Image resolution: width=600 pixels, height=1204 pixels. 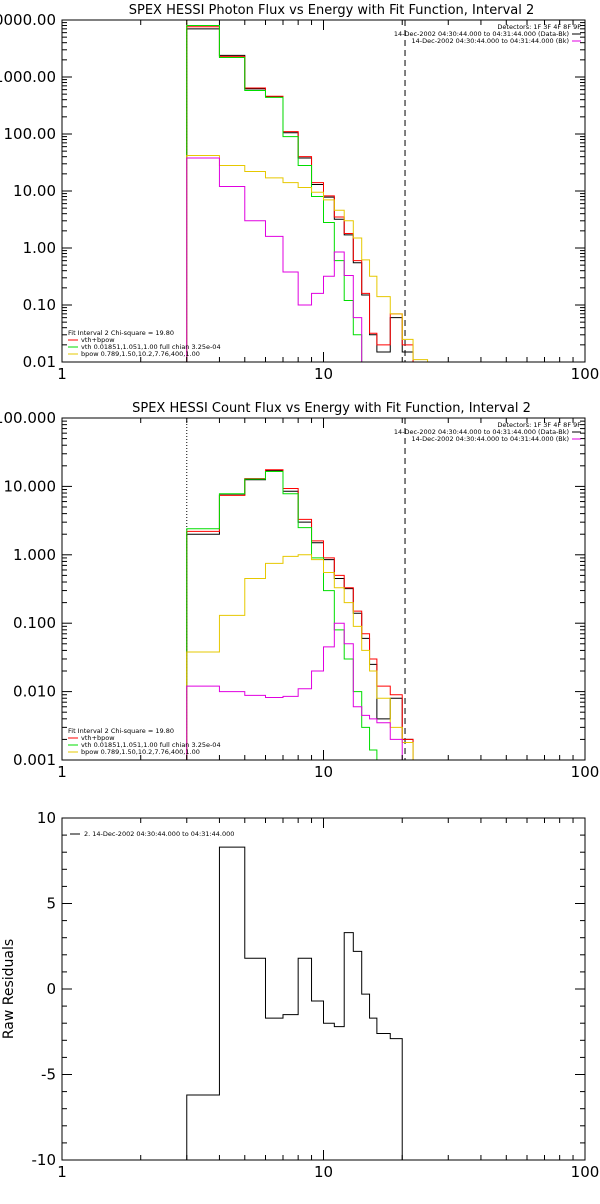 What do you see at coordinates (34, 692) in the screenshot?
I see `y-tick-label: 0.010` at bounding box center [34, 692].